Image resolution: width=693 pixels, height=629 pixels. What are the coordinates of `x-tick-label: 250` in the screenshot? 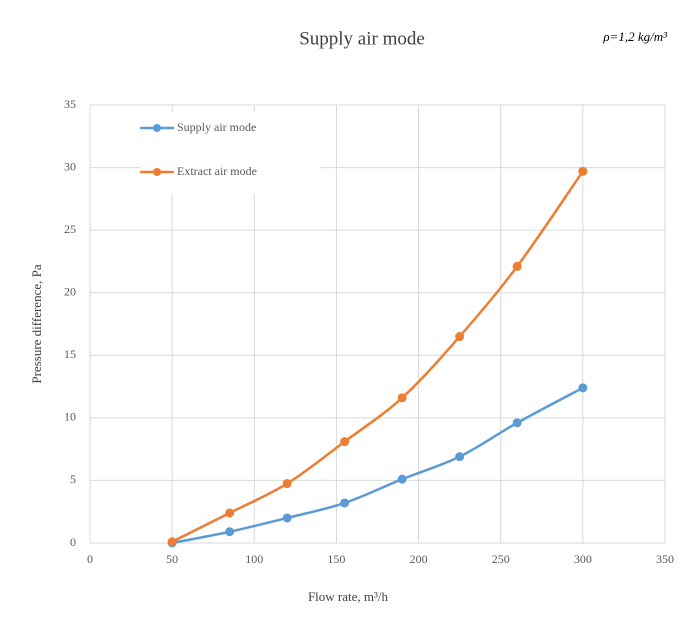 It's located at (501, 559).